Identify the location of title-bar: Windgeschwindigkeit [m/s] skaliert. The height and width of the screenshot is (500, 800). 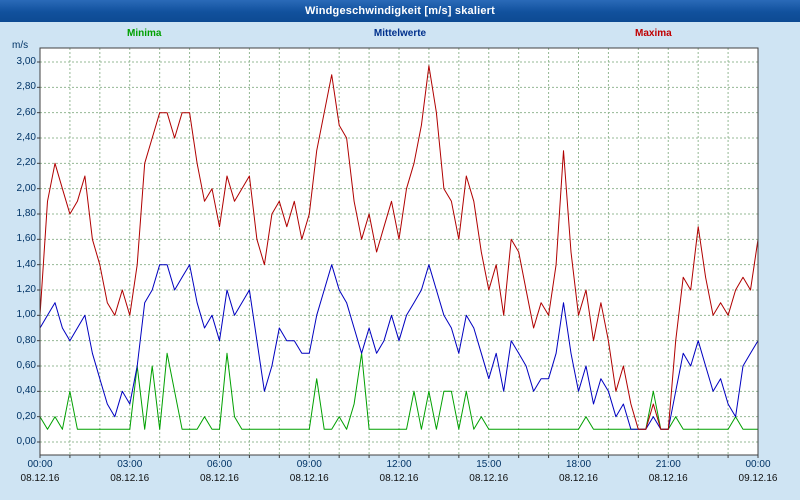
(400, 11).